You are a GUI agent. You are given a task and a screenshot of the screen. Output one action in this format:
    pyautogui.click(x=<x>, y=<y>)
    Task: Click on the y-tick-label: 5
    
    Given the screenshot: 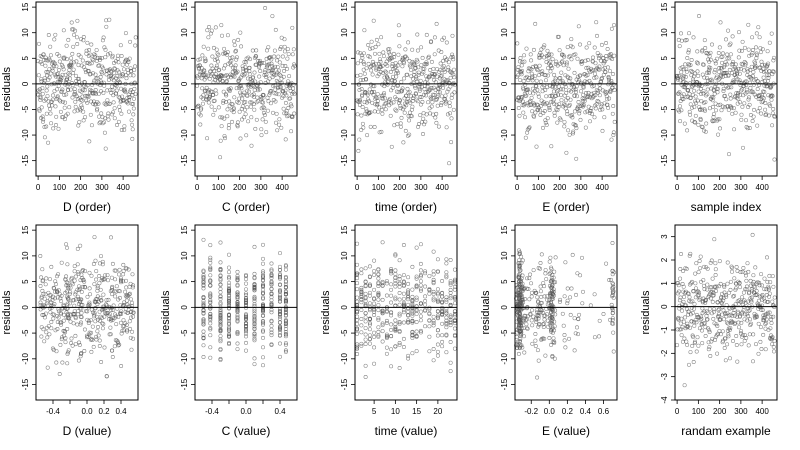 What is the action you would take?
    pyautogui.click(x=664, y=58)
    